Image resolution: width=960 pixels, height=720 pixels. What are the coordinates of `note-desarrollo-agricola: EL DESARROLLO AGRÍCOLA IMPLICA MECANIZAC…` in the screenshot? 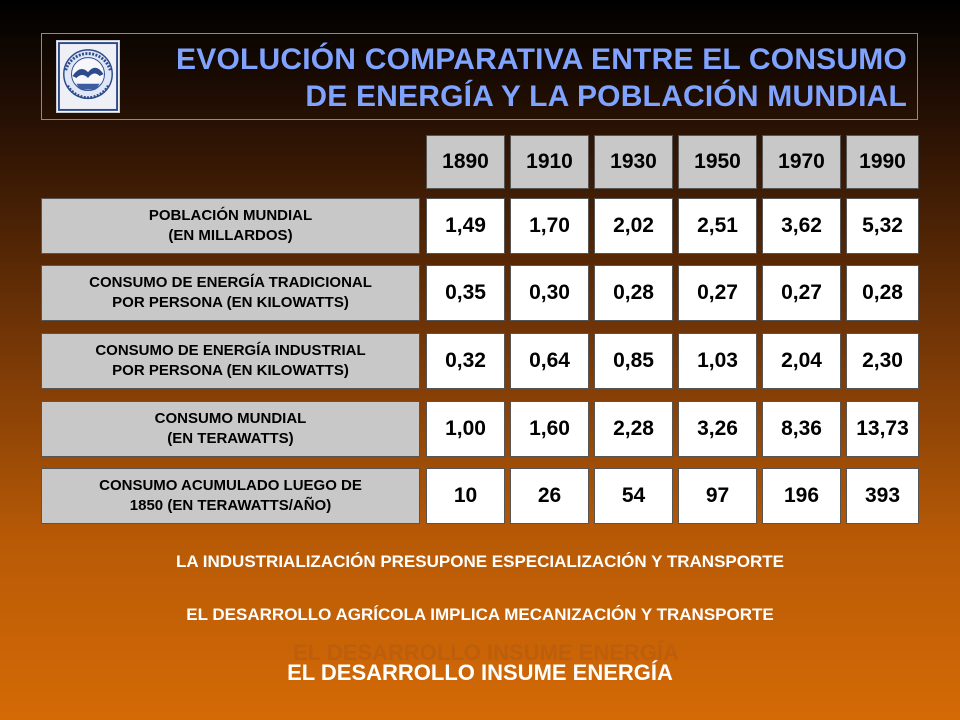 It's located at (480, 614).